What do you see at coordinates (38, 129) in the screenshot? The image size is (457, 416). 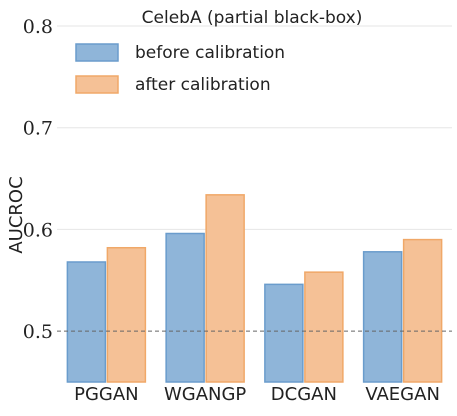 I see `y-tick-label: 0.7` at bounding box center [38, 129].